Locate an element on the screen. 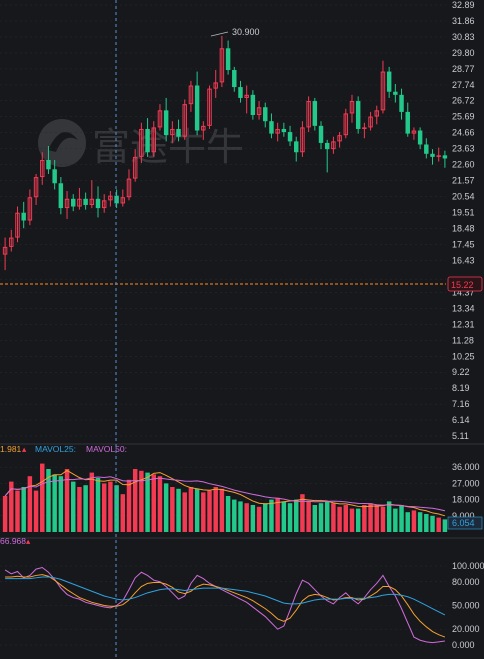 The height and width of the screenshot is (659, 484). price-tick-label: 32.89 is located at coordinates (463, 5).